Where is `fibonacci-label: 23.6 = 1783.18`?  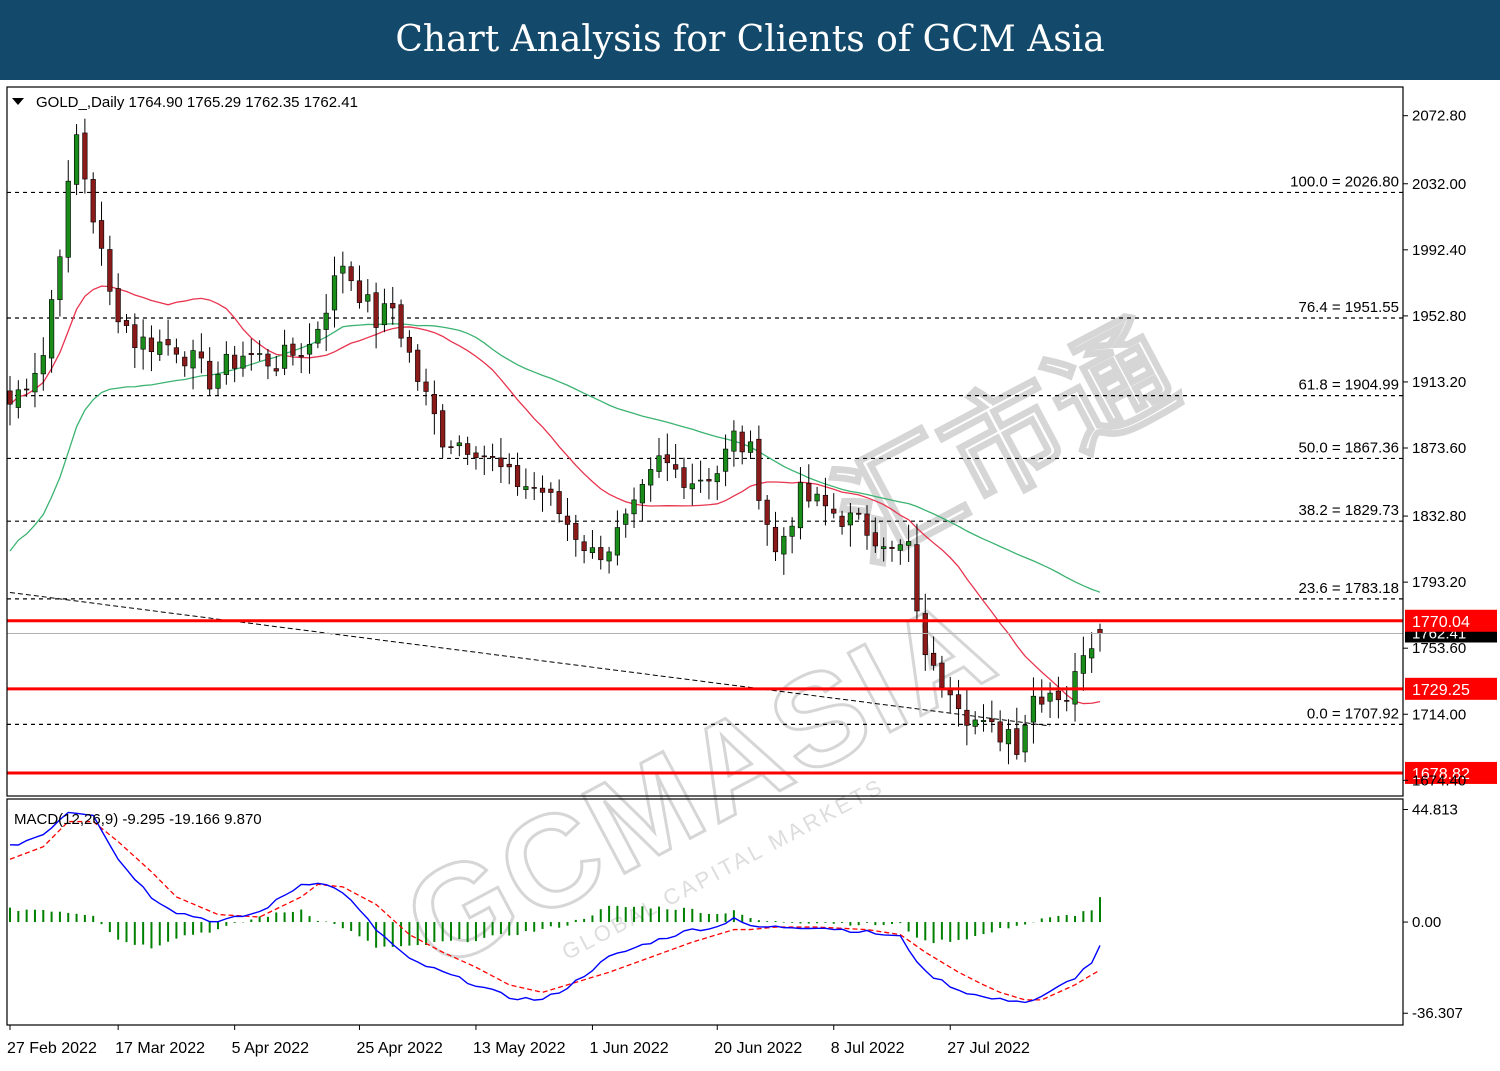 fibonacci-label: 23.6 = 1783.18 is located at coordinates (1348, 588).